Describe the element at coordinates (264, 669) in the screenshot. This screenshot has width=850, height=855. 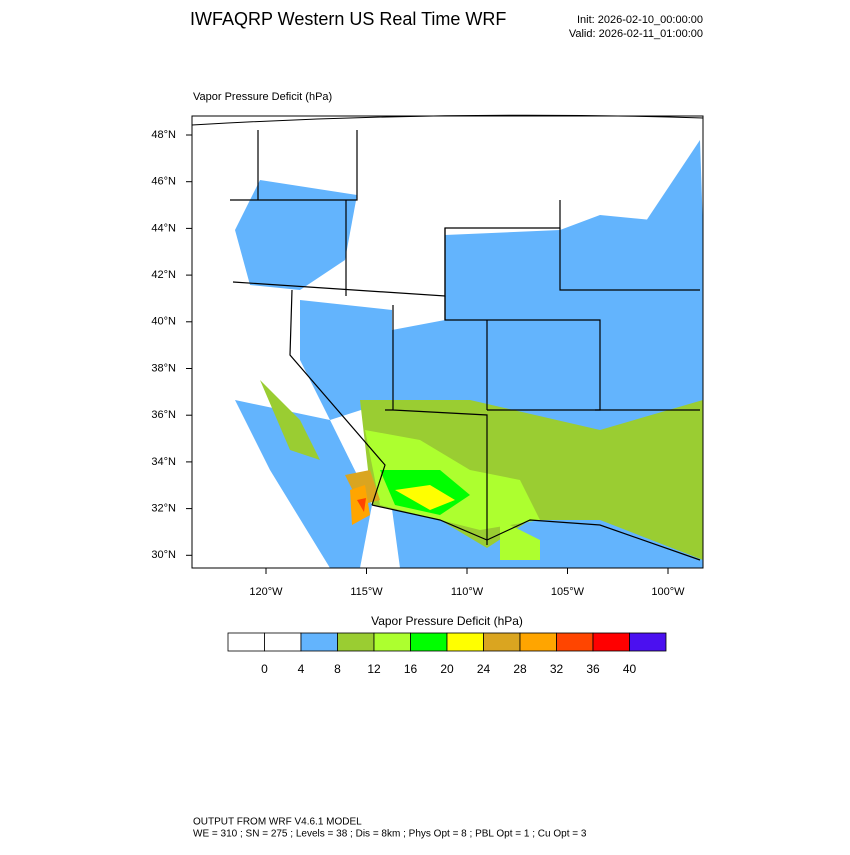
I see `colorbar-label: 0` at that location.